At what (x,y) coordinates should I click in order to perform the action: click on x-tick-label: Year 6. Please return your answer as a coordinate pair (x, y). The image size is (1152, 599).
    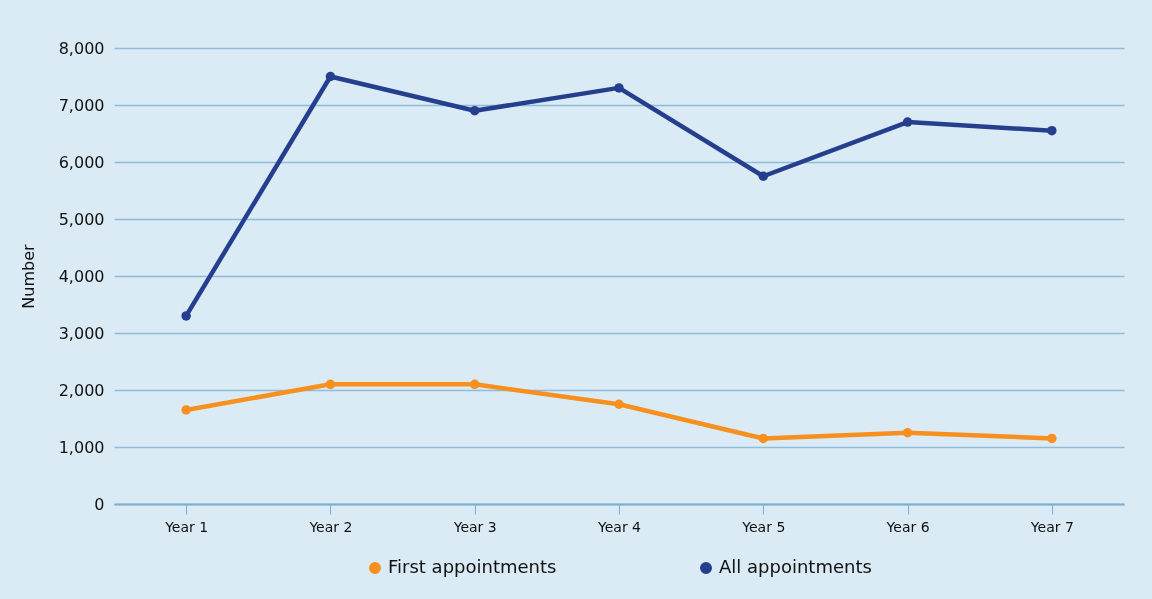
    Looking at the image, I should click on (907, 526).